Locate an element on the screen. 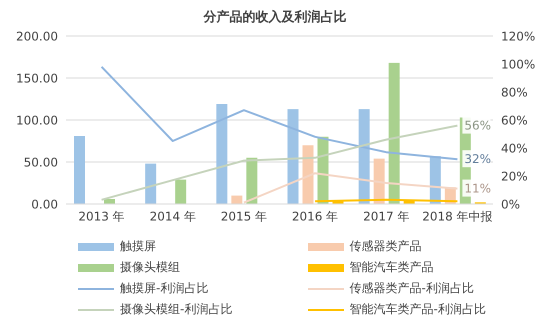 The image size is (550, 329). x-tick-label: 2013 年 is located at coordinates (101, 217).